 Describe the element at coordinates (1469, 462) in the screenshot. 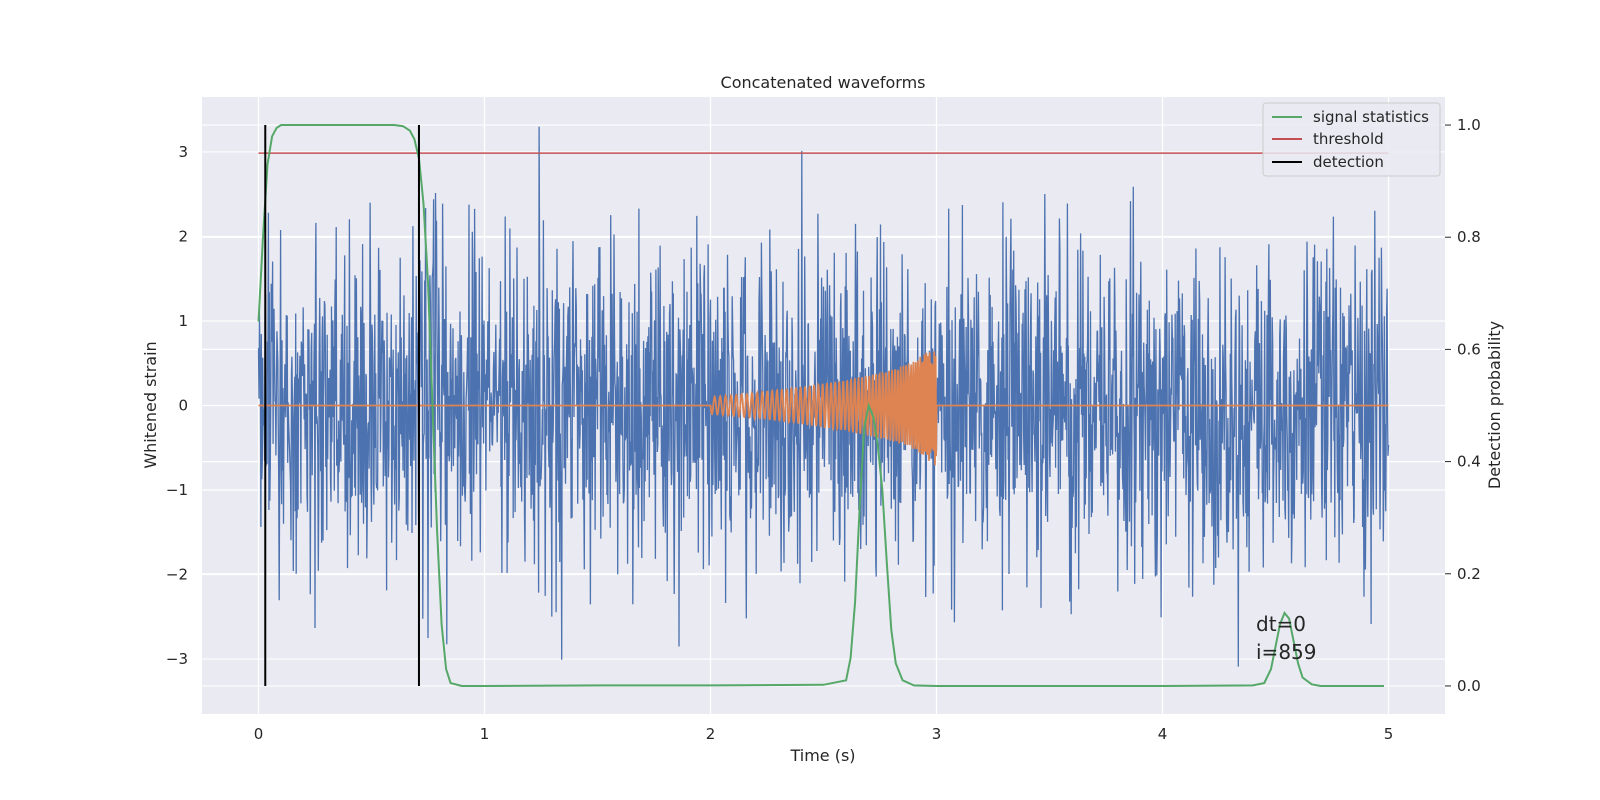

I see `y2-tick-label: 0.4` at that location.